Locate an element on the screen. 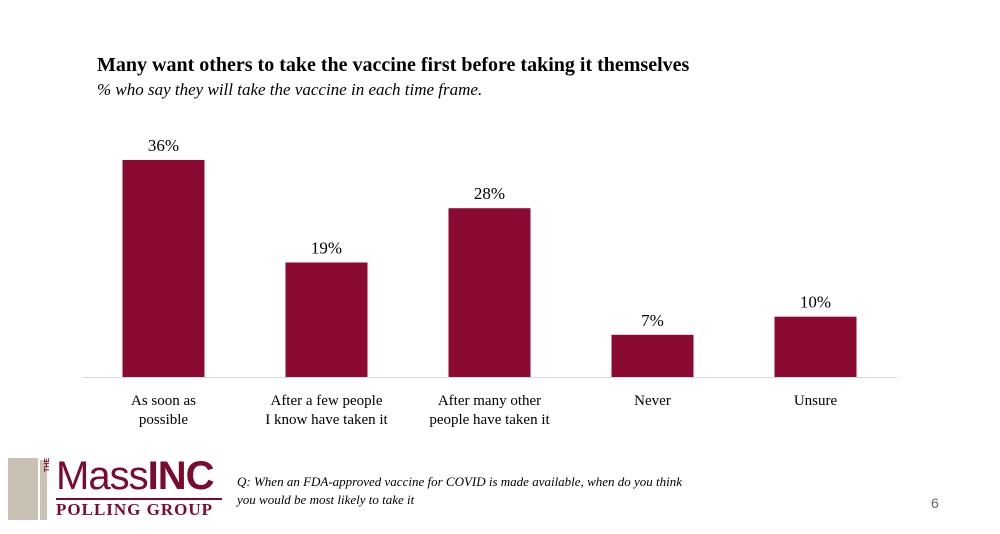  logo-name-regular: Mass is located at coordinates (102, 476).